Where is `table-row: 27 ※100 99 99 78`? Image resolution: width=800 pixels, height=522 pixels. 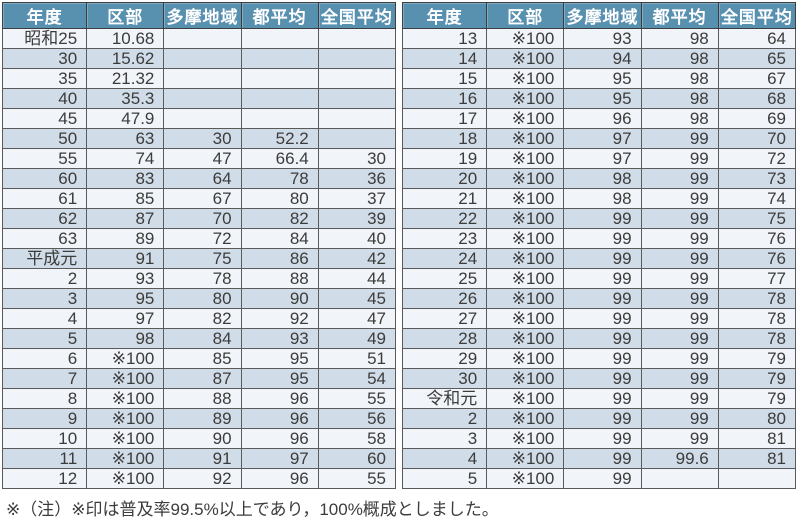 table-row: 27 ※100 99 99 78 is located at coordinates (599, 318).